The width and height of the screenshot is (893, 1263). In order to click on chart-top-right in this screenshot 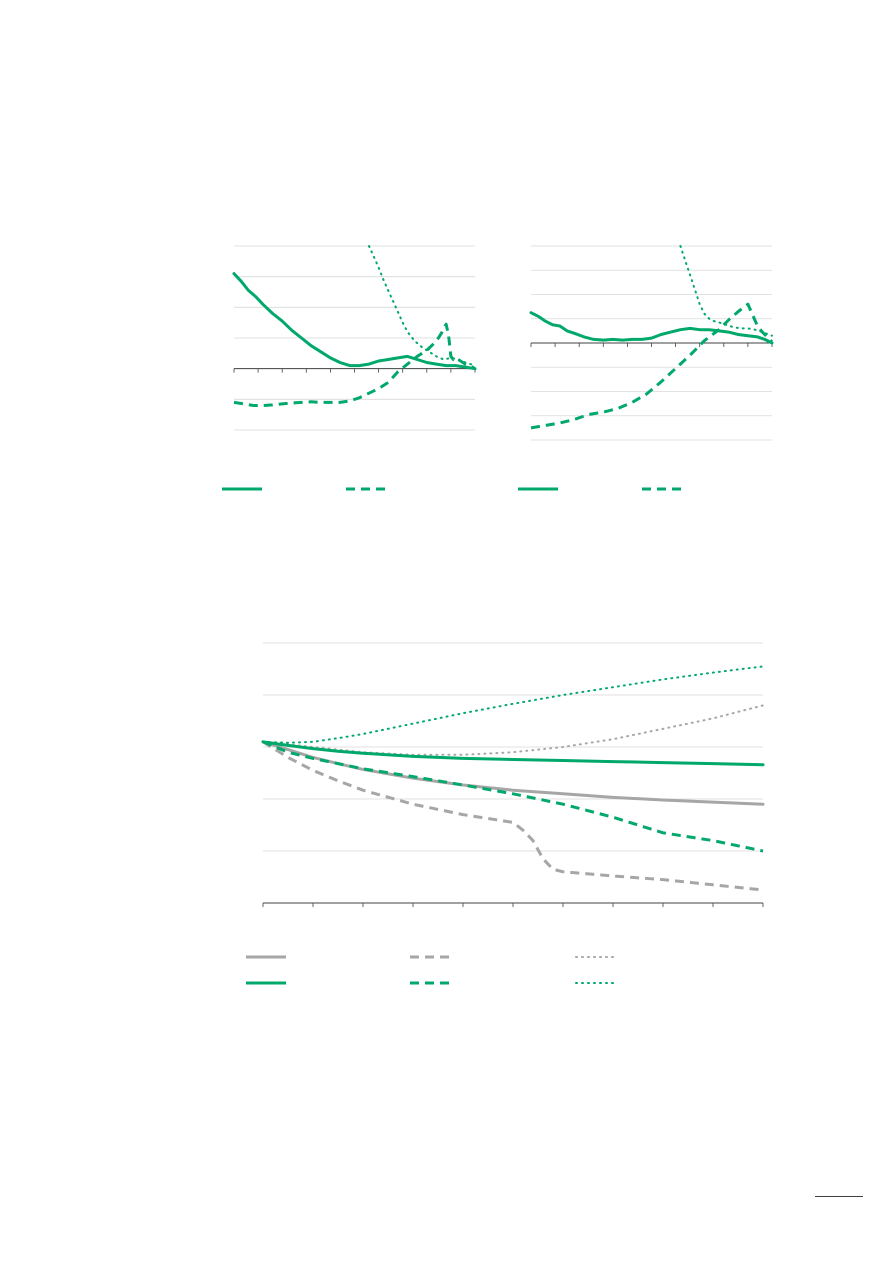, I will do `click(651, 343)`.